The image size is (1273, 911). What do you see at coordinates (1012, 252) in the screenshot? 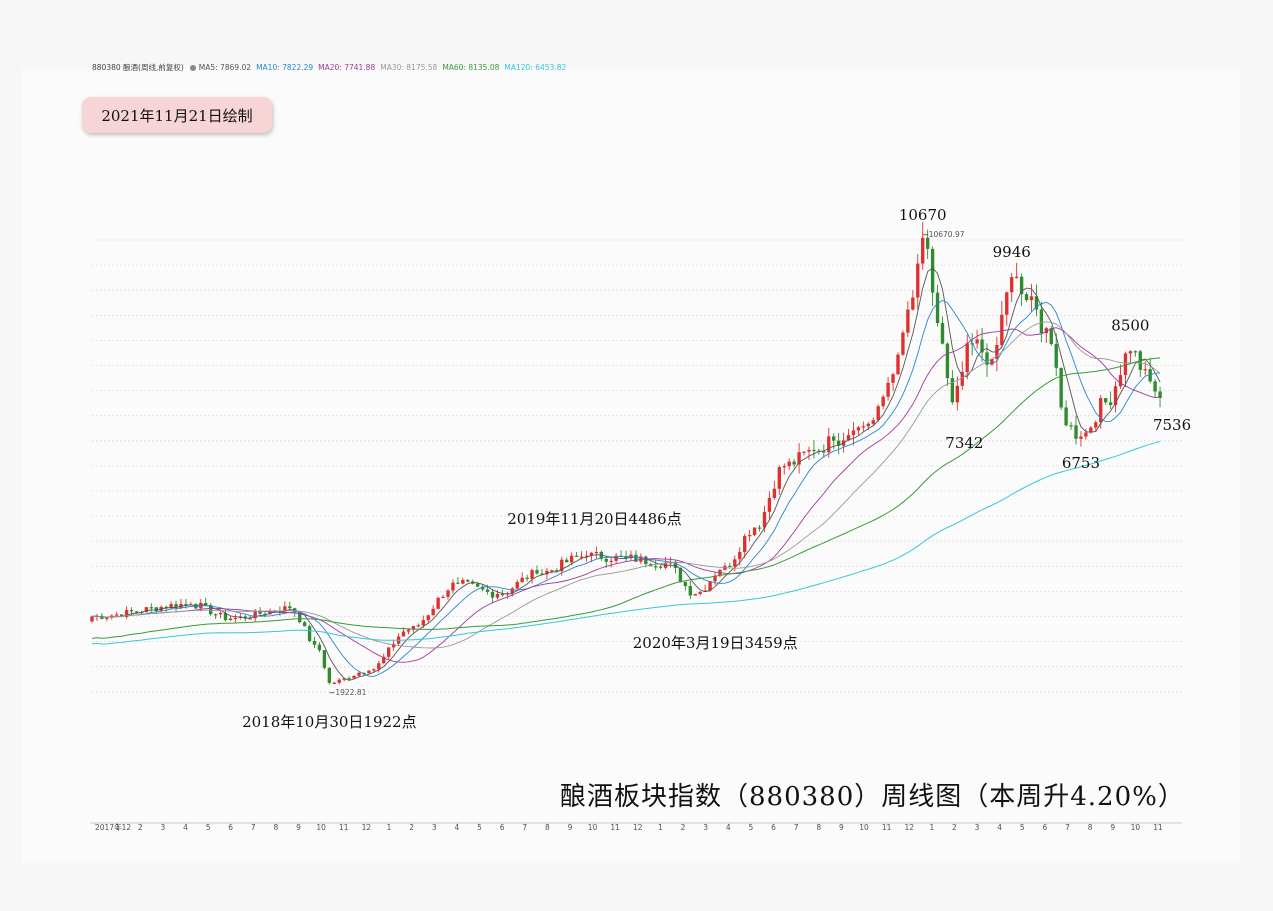
I see `annotation-label: 9946` at bounding box center [1012, 252].